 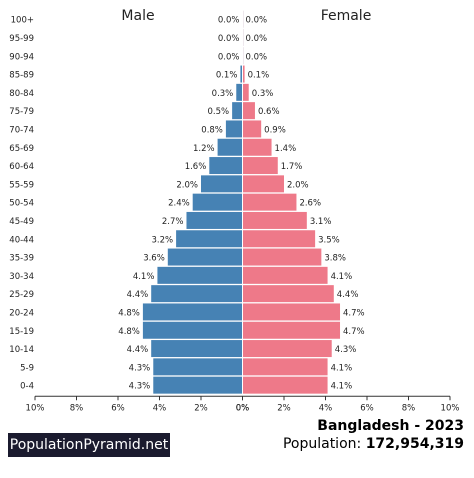 What do you see at coordinates (21, 204) in the screenshot?
I see `age-label: 50-54` at bounding box center [21, 204].